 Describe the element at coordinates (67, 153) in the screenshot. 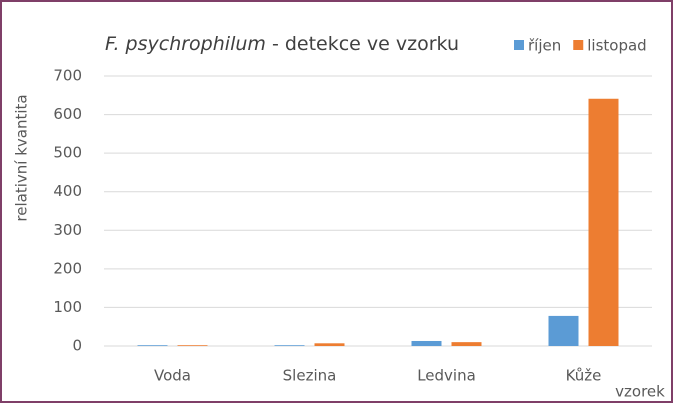

I see `y-tick-label: 500` at that location.